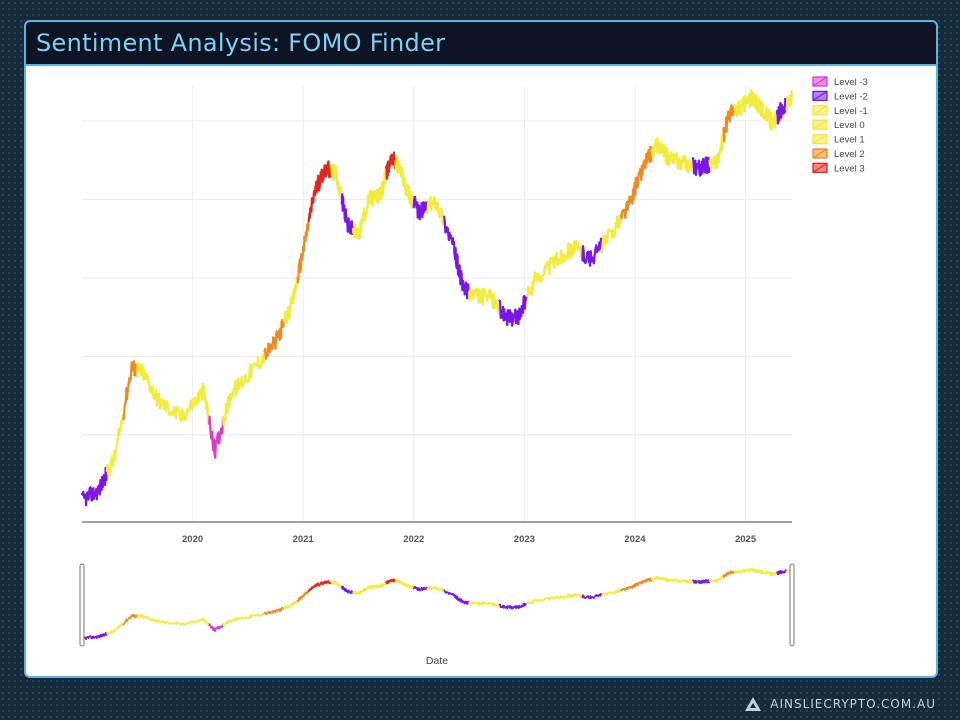 The width and height of the screenshot is (960, 720). I want to click on title-bar: Sentiment Analysis: FOMO Finder, so click(481, 44).